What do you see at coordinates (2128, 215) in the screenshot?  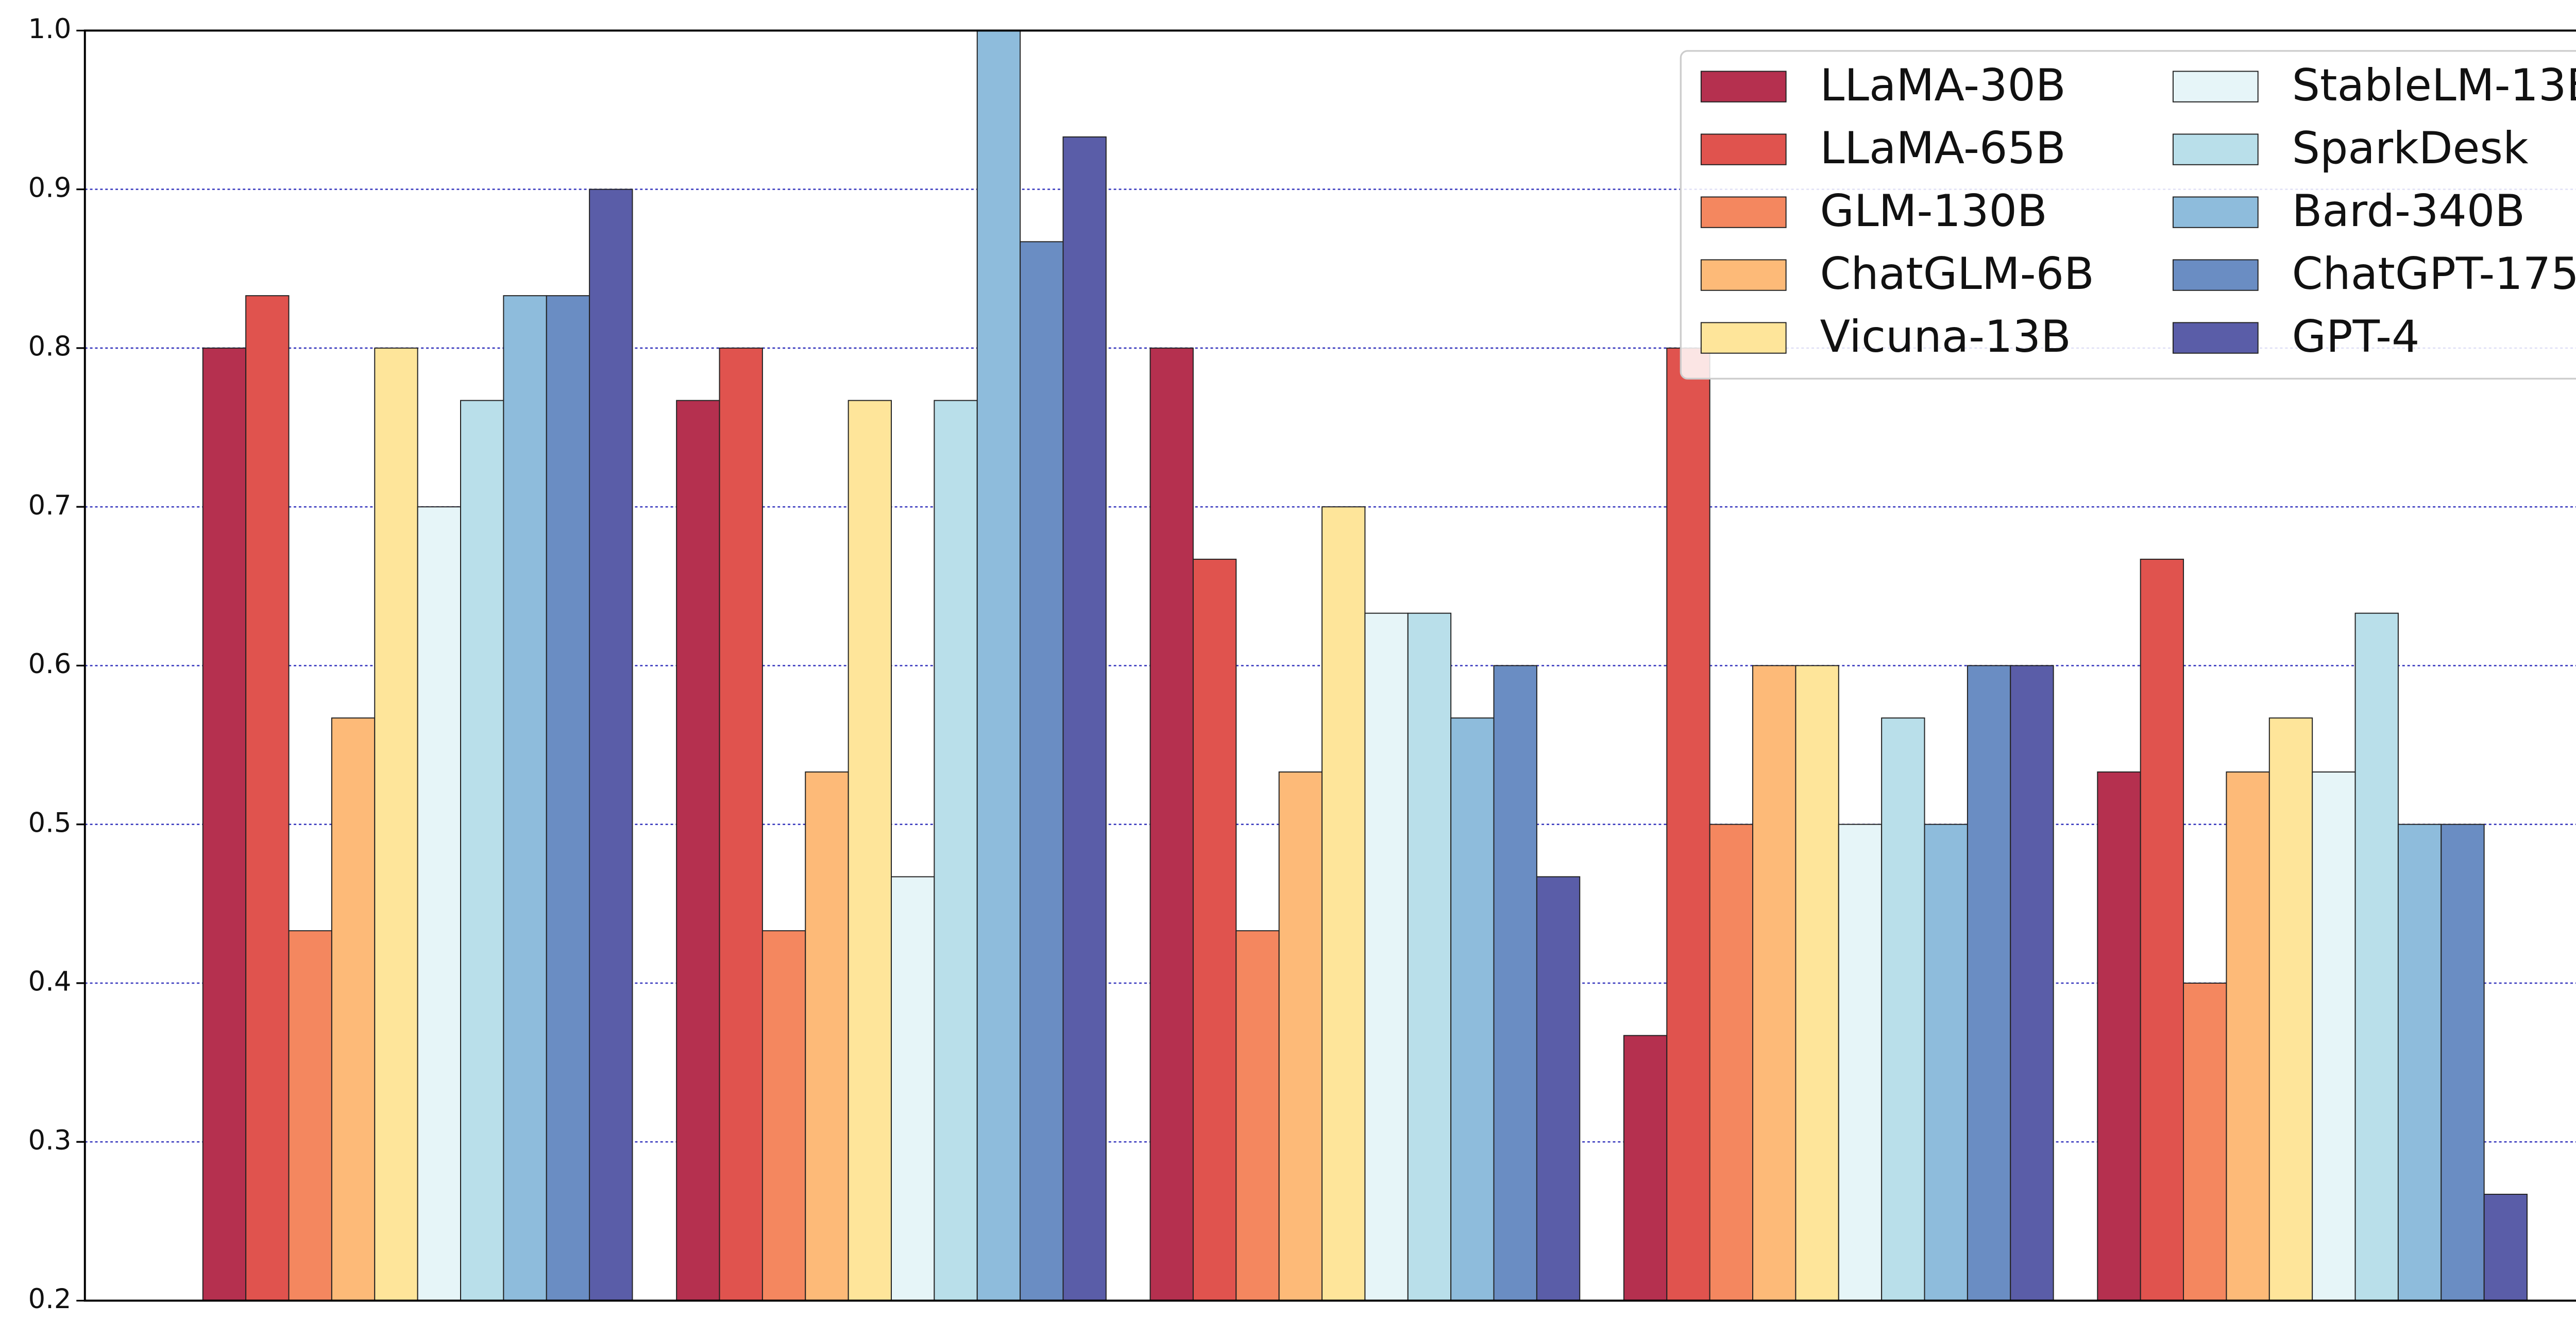 I see `legend-box` at bounding box center [2128, 215].